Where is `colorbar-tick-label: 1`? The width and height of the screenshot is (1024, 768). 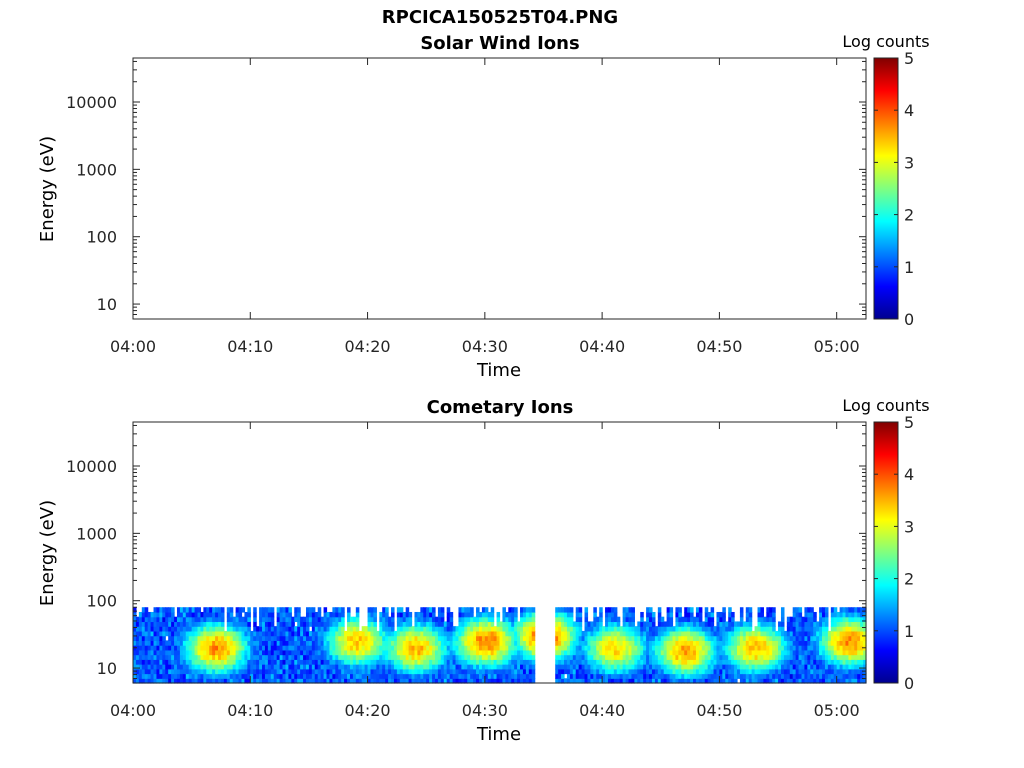
colorbar-tick-label: 1 is located at coordinates (909, 631).